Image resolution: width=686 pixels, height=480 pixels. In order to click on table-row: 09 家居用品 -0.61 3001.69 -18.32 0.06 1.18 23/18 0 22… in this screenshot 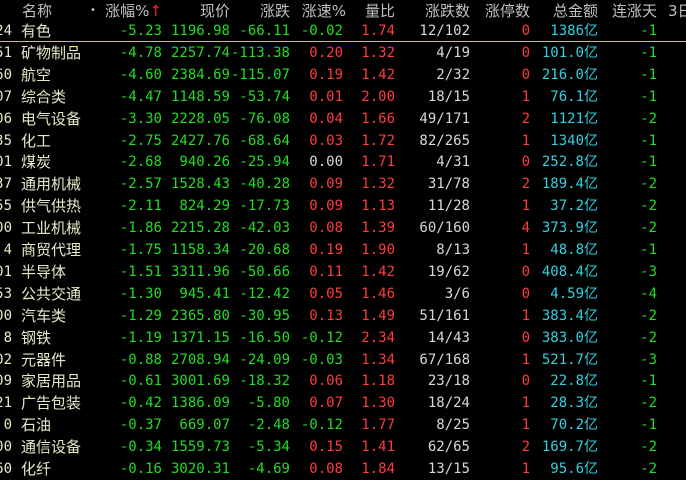, I will do `click(343, 381)`.